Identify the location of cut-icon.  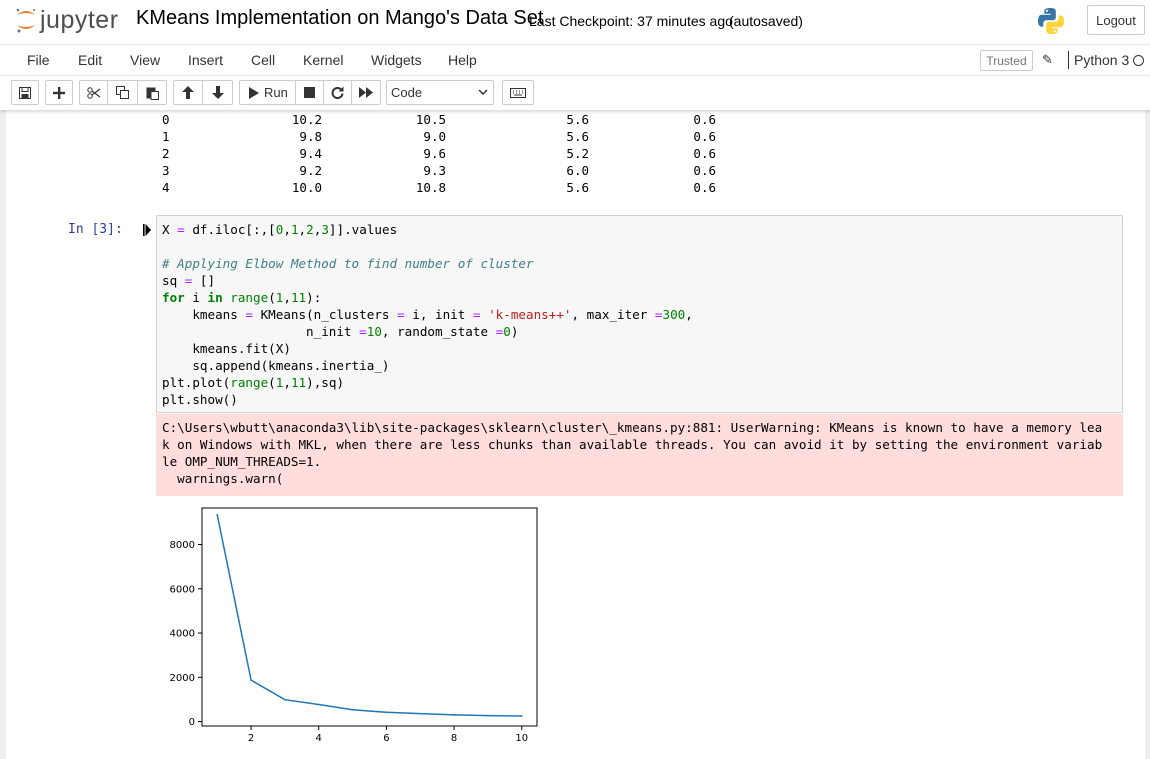
(93, 92).